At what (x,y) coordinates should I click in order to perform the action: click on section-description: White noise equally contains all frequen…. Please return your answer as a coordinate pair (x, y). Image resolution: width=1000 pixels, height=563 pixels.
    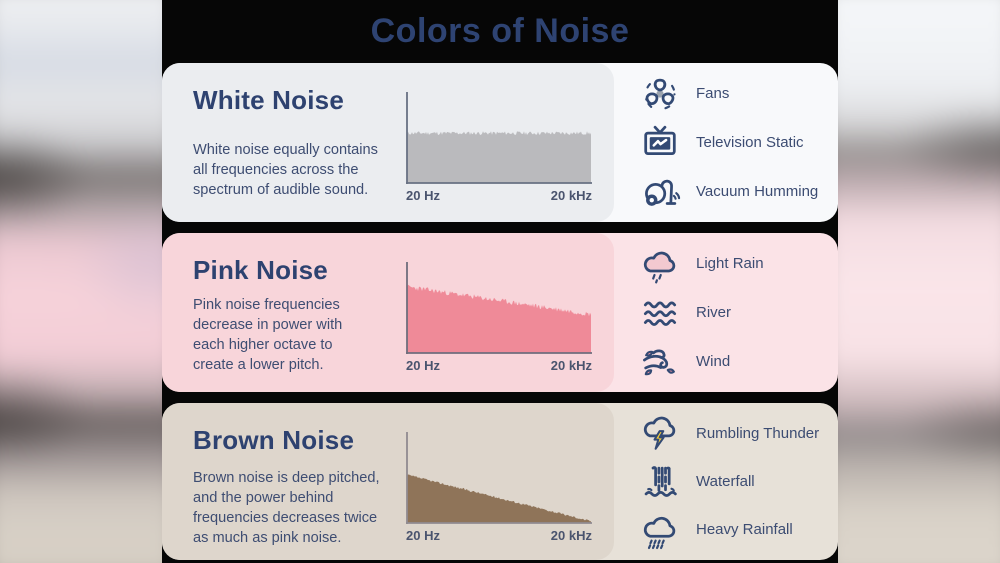
    Looking at the image, I should click on (285, 170).